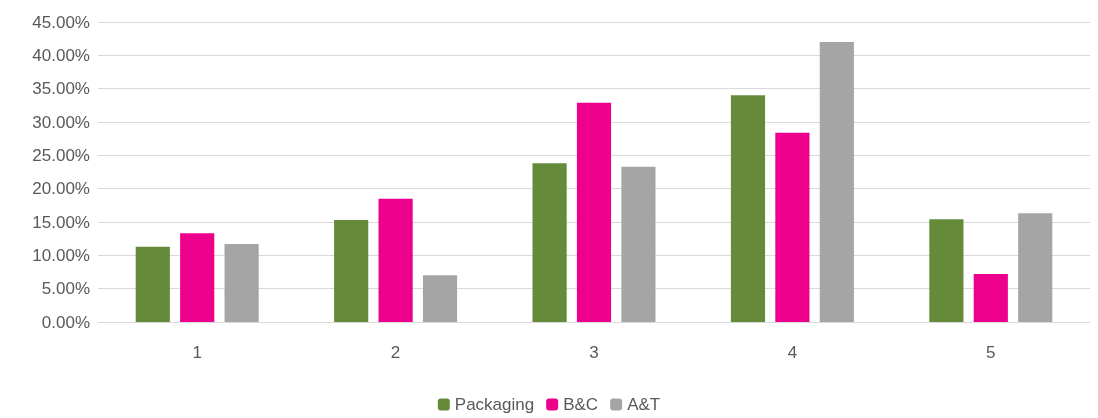 The height and width of the screenshot is (418, 1098). Describe the element at coordinates (644, 404) in the screenshot. I see `legend-label: A&T` at that location.